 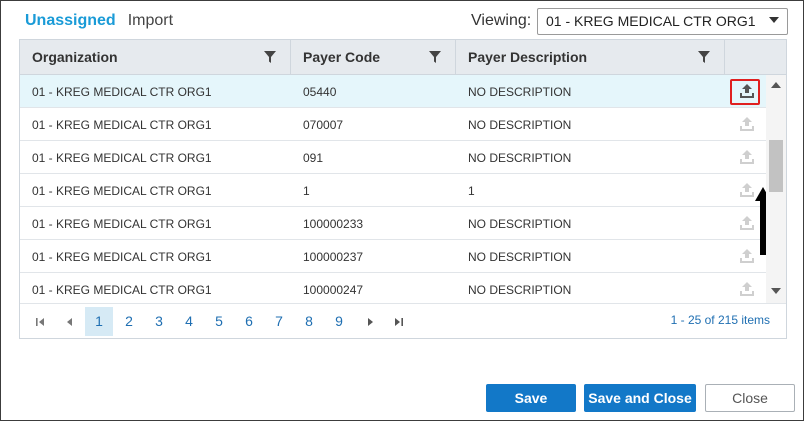 What do you see at coordinates (150, 20) in the screenshot?
I see `tab-import: Import` at bounding box center [150, 20].